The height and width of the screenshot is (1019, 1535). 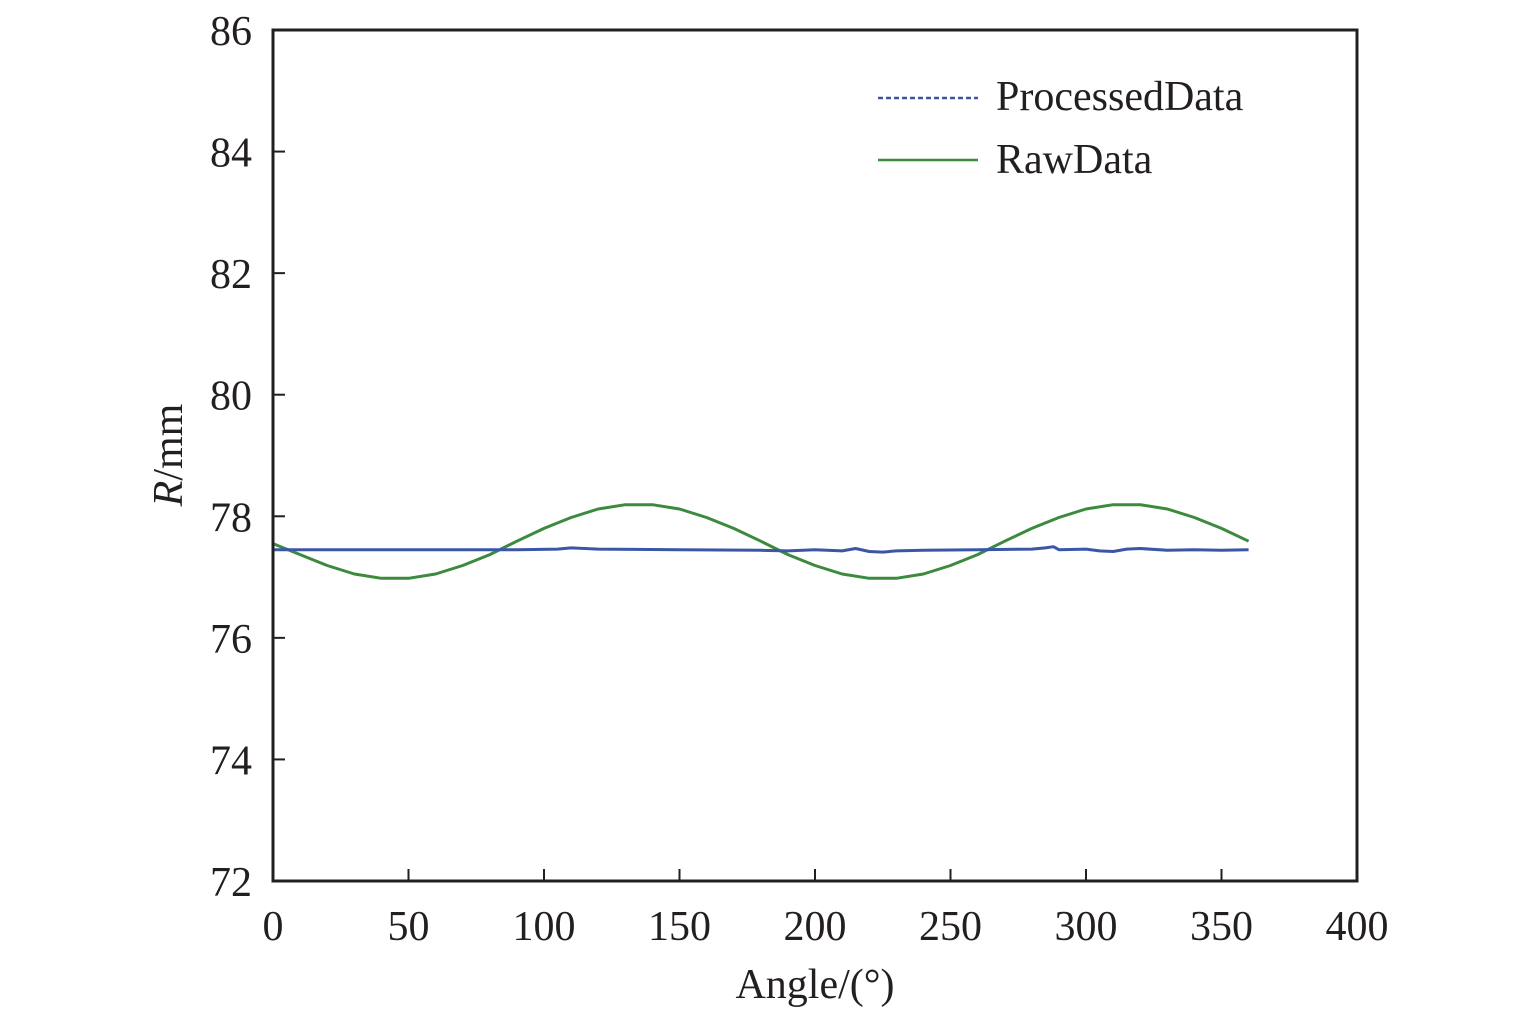 I want to click on y-tick-label: 78, so click(x=231, y=518).